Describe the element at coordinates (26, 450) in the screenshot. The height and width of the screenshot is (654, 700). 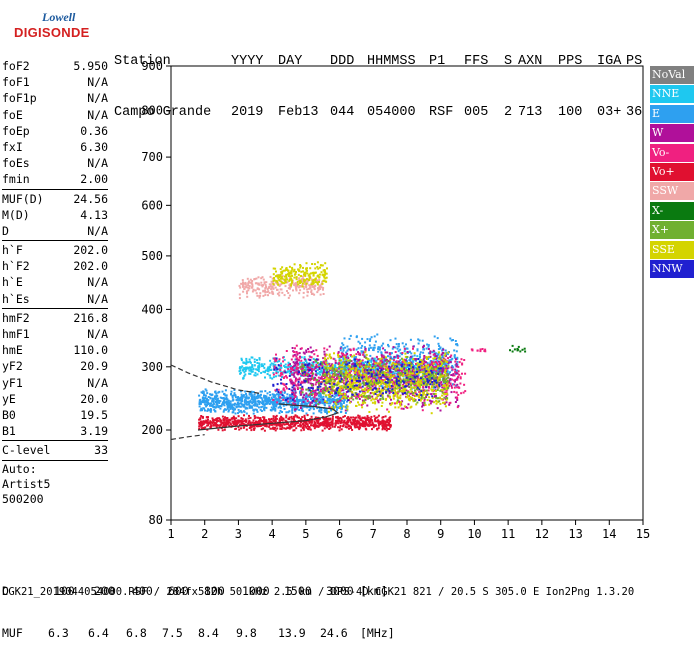
I see `param-name: C-level` at that location.